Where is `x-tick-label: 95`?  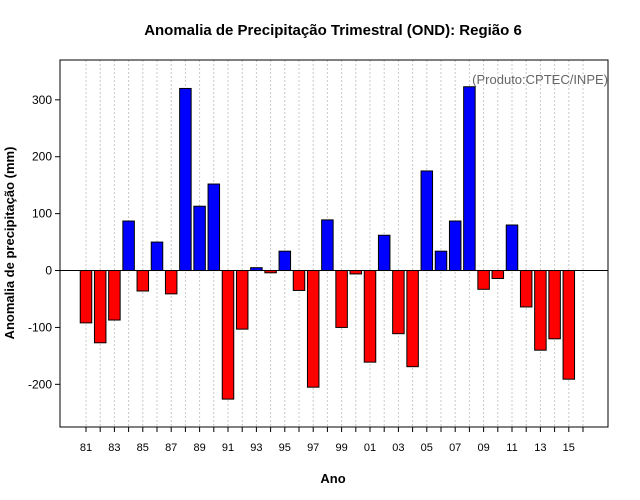
x-tick-label: 95 is located at coordinates (285, 448).